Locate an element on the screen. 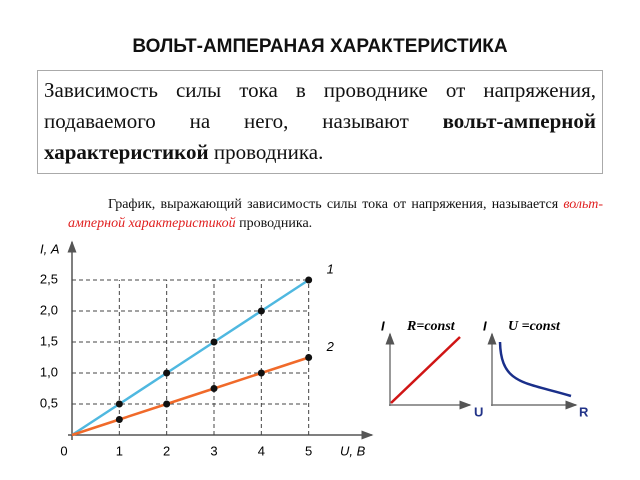  y-tick-label: 2,5 is located at coordinates (49, 278).